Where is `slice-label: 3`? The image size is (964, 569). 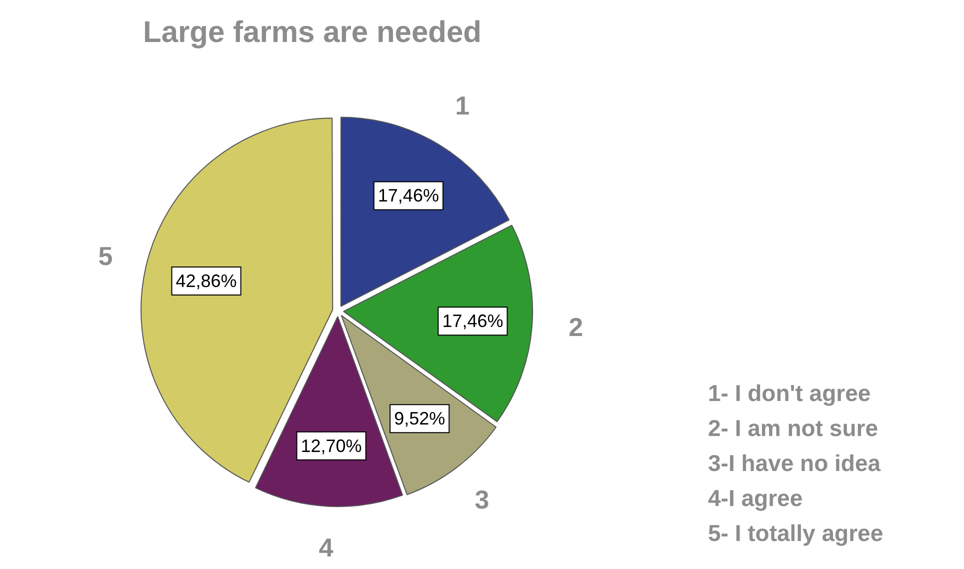
slice-label: 3 is located at coordinates (482, 499).